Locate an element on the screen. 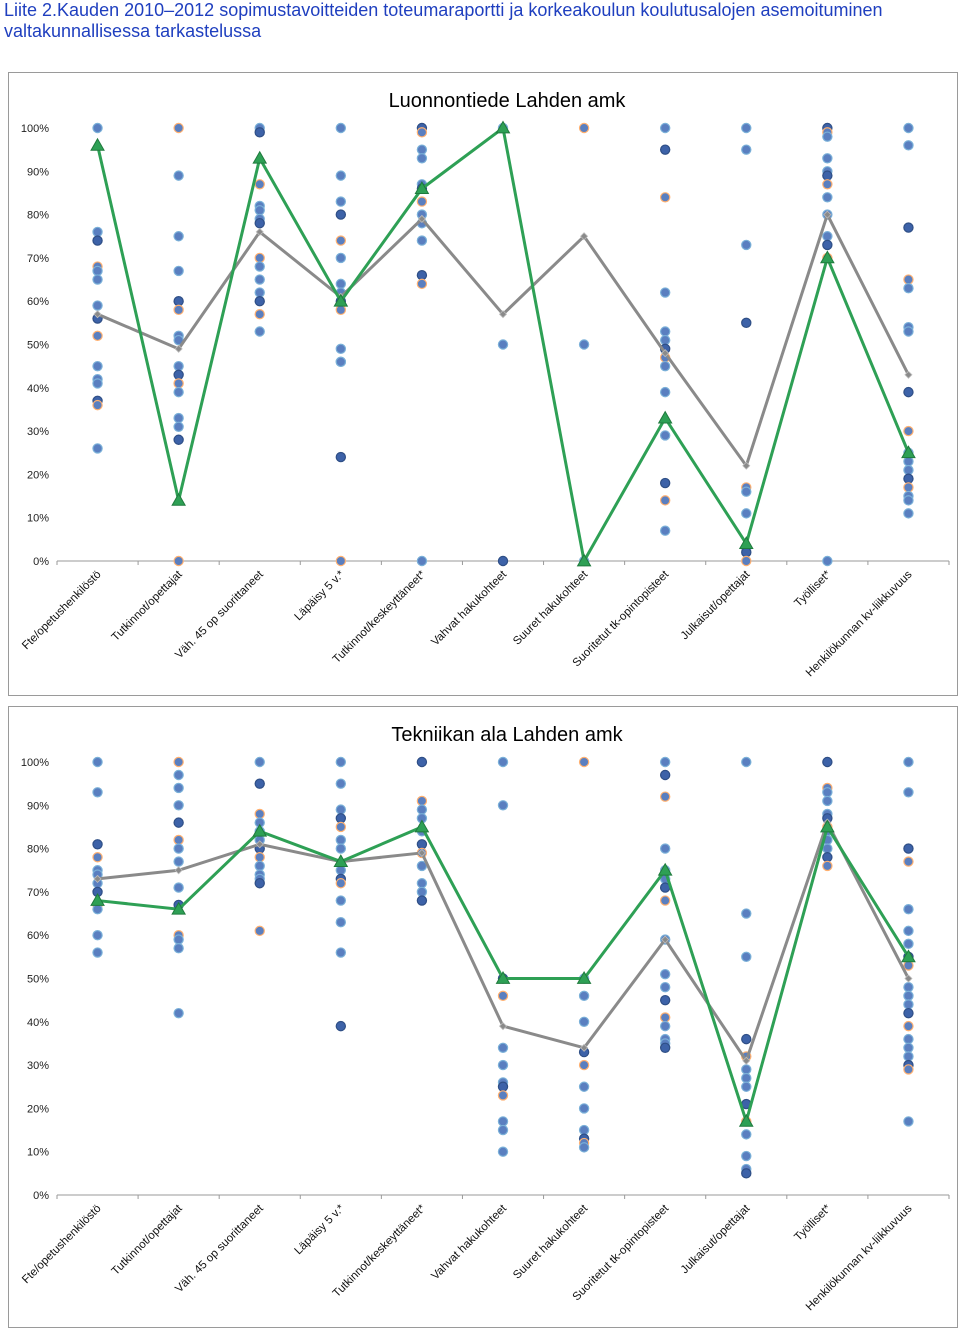 The width and height of the screenshot is (960, 1331). y-tick-label: 60% is located at coordinates (38, 302).